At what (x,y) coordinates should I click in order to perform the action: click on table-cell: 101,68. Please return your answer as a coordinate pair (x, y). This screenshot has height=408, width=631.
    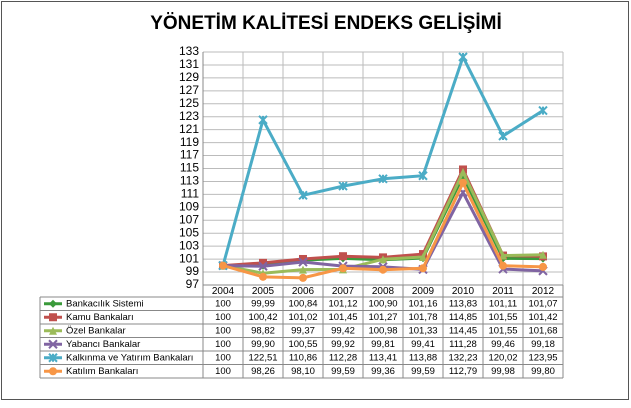
    Looking at the image, I should click on (542, 330).